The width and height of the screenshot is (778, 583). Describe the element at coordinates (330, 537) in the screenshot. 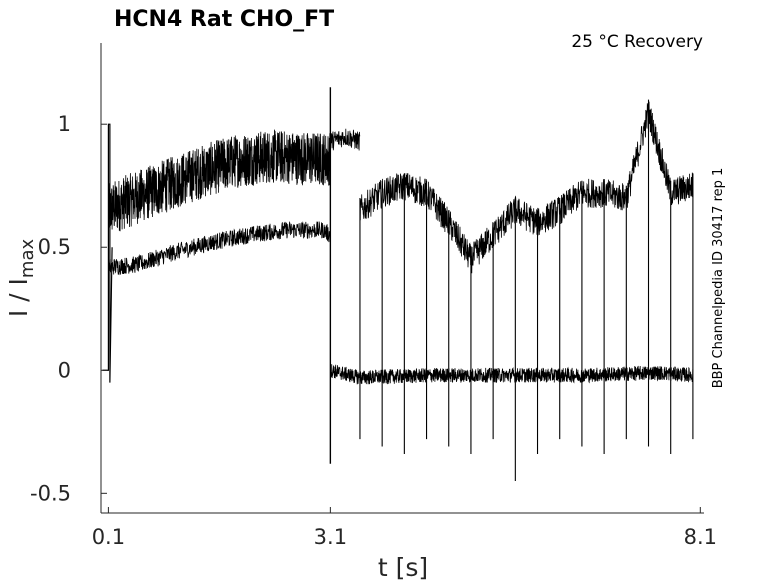

I see `x-tick-label: 3.1` at that location.